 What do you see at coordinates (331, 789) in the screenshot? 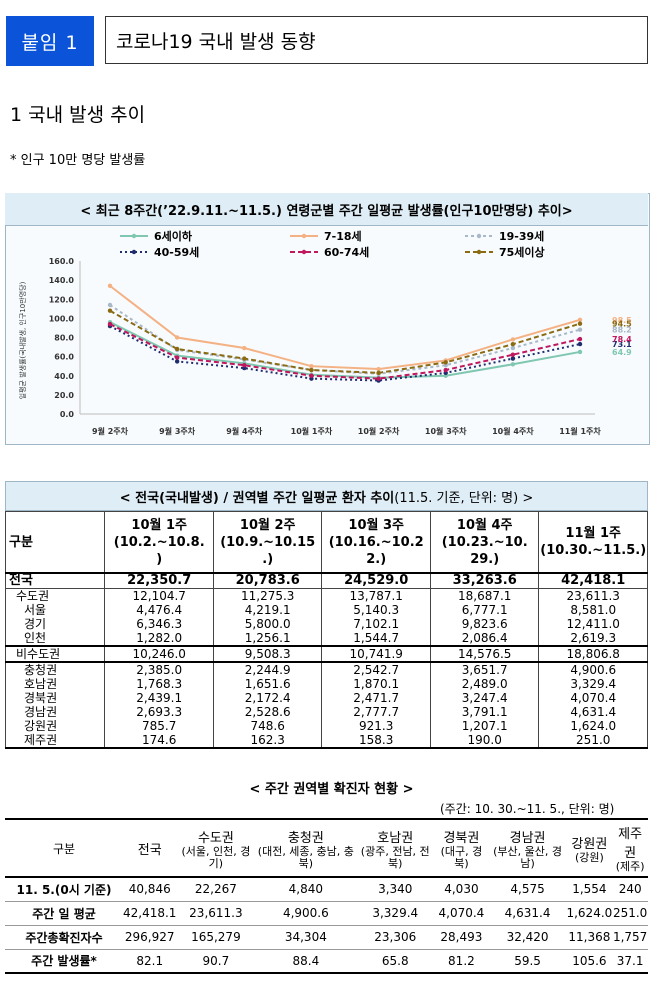
I see `table2-title: < 주간 권역별 확진자 현황 >` at bounding box center [331, 789].